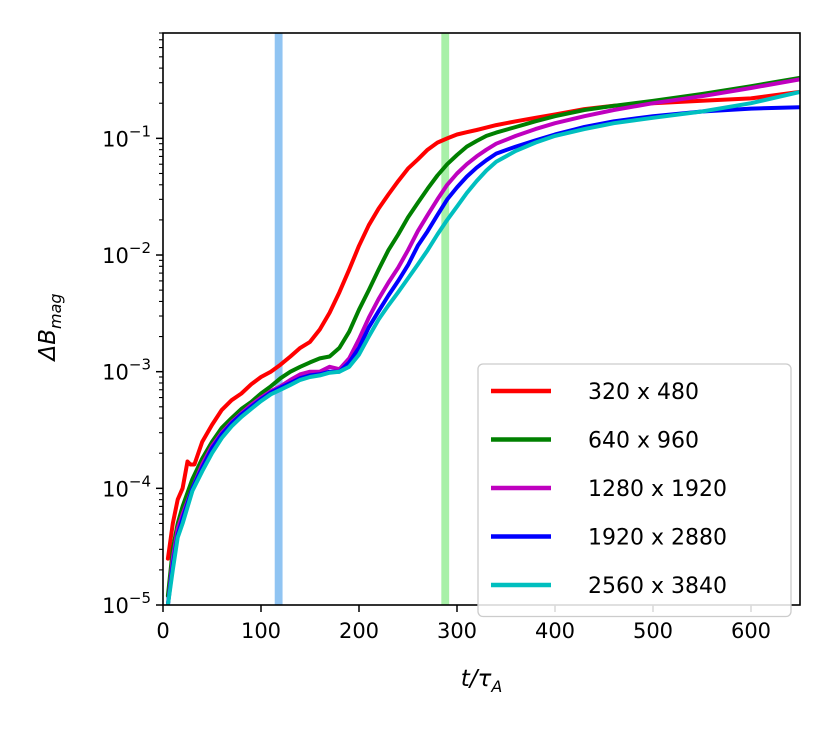  I want to click on x-tick-label: 600, so click(751, 631).